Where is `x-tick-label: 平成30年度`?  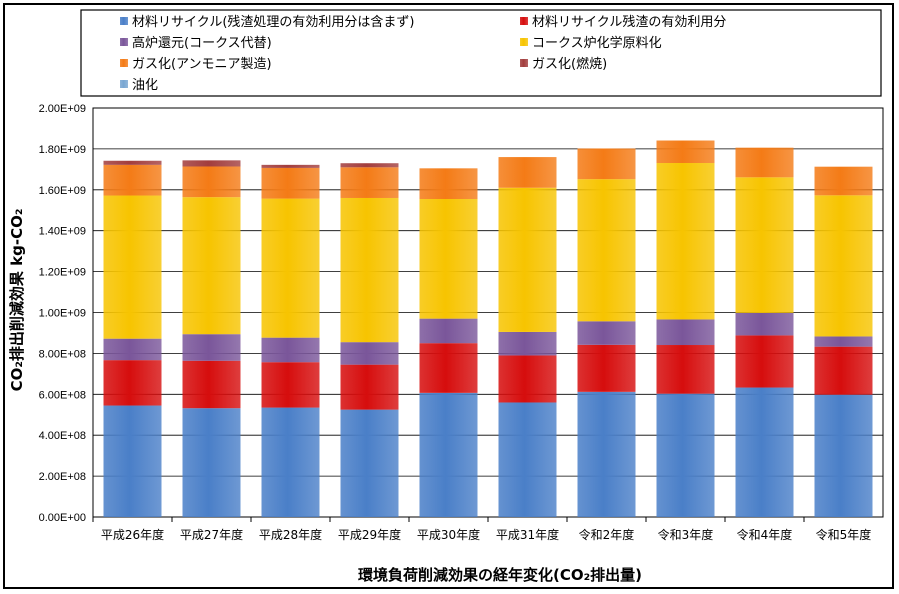 x-tick-label: 平成30年度 is located at coordinates (448, 534).